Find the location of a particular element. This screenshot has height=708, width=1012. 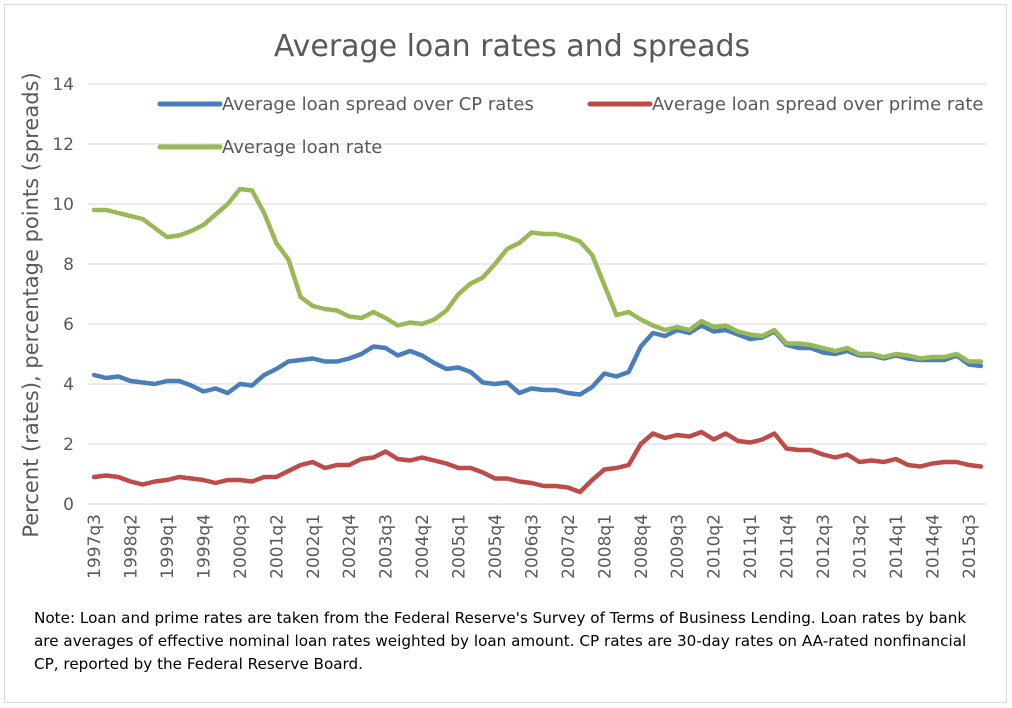

x-tick-label: 2009q3 is located at coordinates (678, 546).